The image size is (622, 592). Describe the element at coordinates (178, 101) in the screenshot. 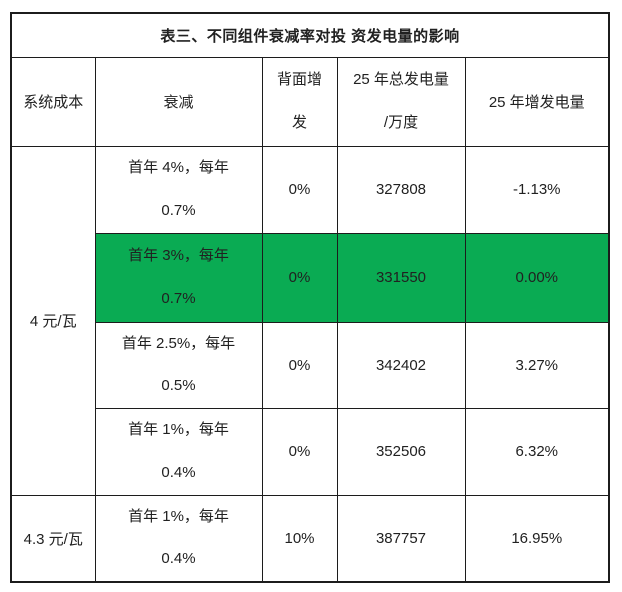

I see `header-cell-decay: 衰减` at that location.